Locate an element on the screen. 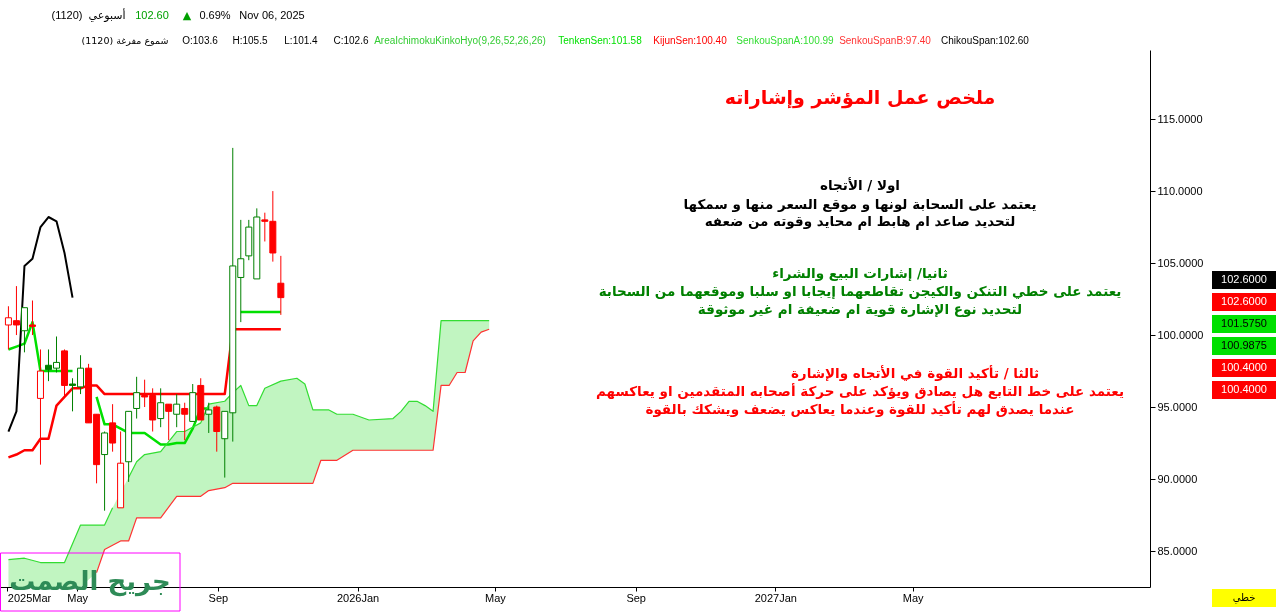 This screenshot has height=612, width=1281. text: Nov 06, 2025 is located at coordinates (272, 15).